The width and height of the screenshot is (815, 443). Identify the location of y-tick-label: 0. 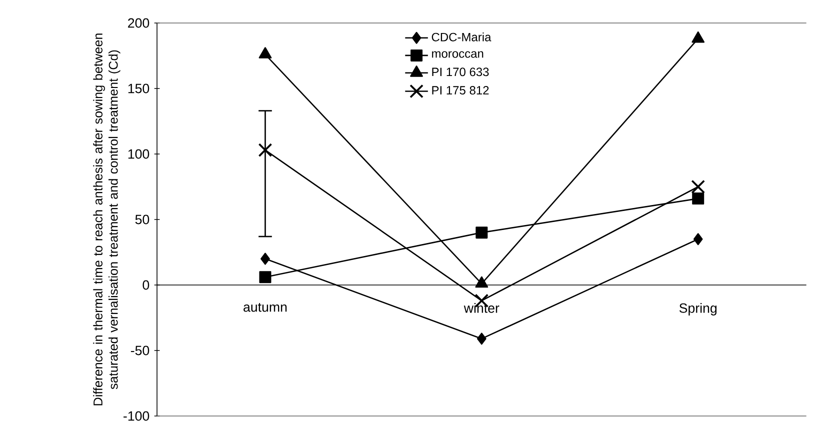
(146, 285).